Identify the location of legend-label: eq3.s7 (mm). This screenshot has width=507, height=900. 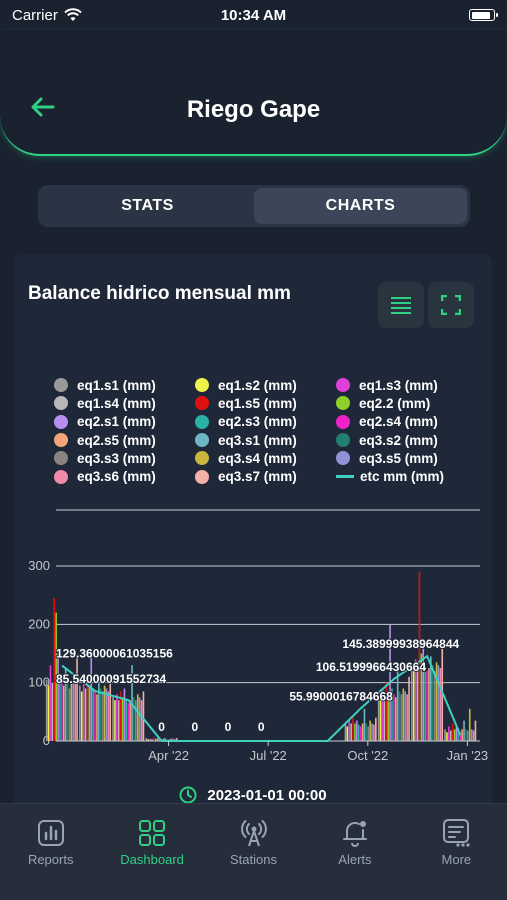
(257, 477).